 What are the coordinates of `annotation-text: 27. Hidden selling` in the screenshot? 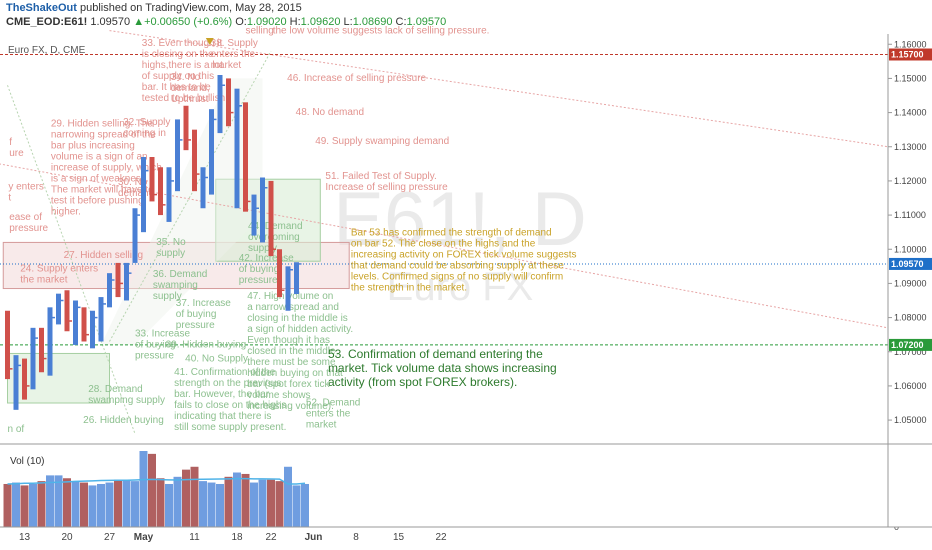 It's located at (104, 255).